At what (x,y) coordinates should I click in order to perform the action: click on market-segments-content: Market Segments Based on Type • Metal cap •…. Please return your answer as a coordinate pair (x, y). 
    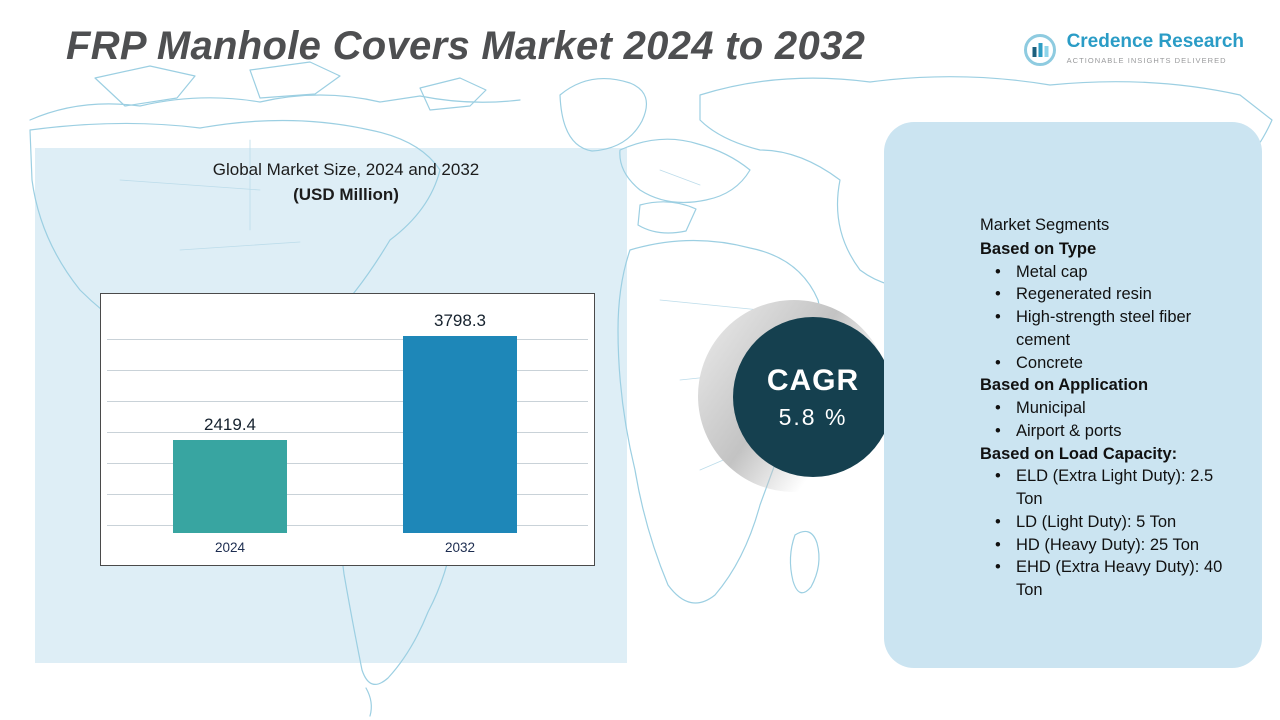
    Looking at the image, I should click on (1109, 408).